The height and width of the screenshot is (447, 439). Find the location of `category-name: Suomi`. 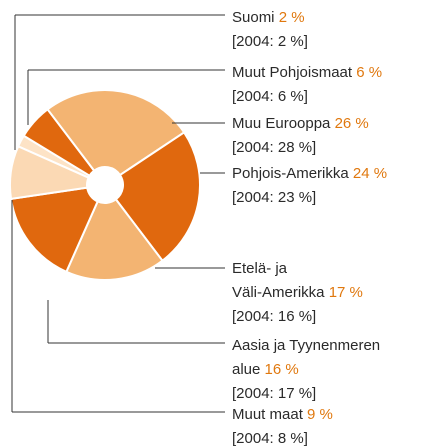

category-name: Suomi is located at coordinates (253, 17).